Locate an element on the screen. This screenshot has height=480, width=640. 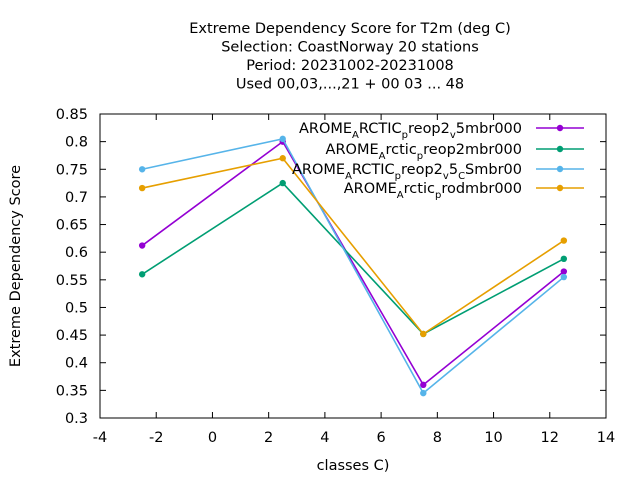
x-tick-label: 12 is located at coordinates (550, 438).